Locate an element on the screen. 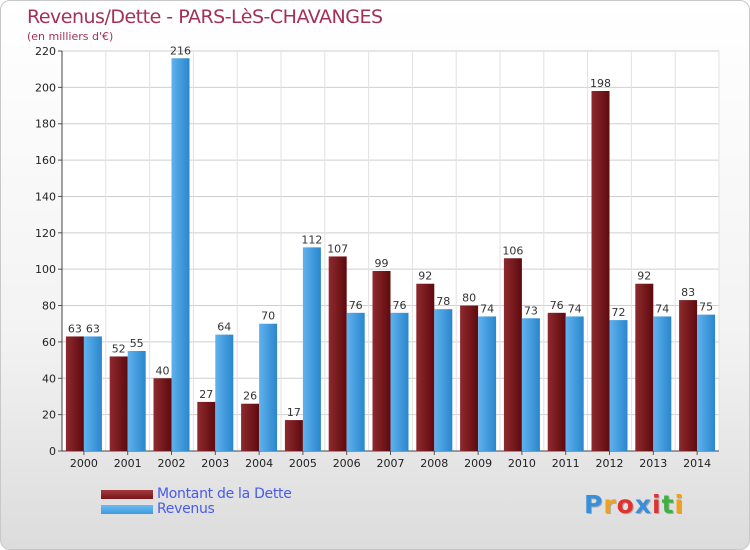  x-tick-label: 2014 is located at coordinates (697, 463).